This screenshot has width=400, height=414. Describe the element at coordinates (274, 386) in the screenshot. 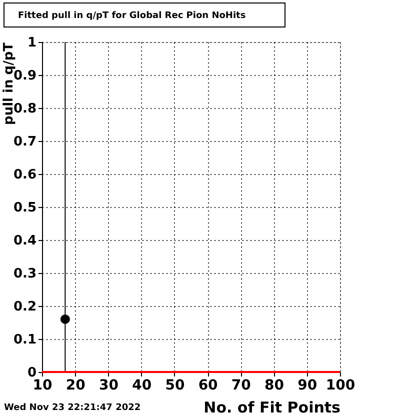

I see `x-tick-label: 80` at that location.